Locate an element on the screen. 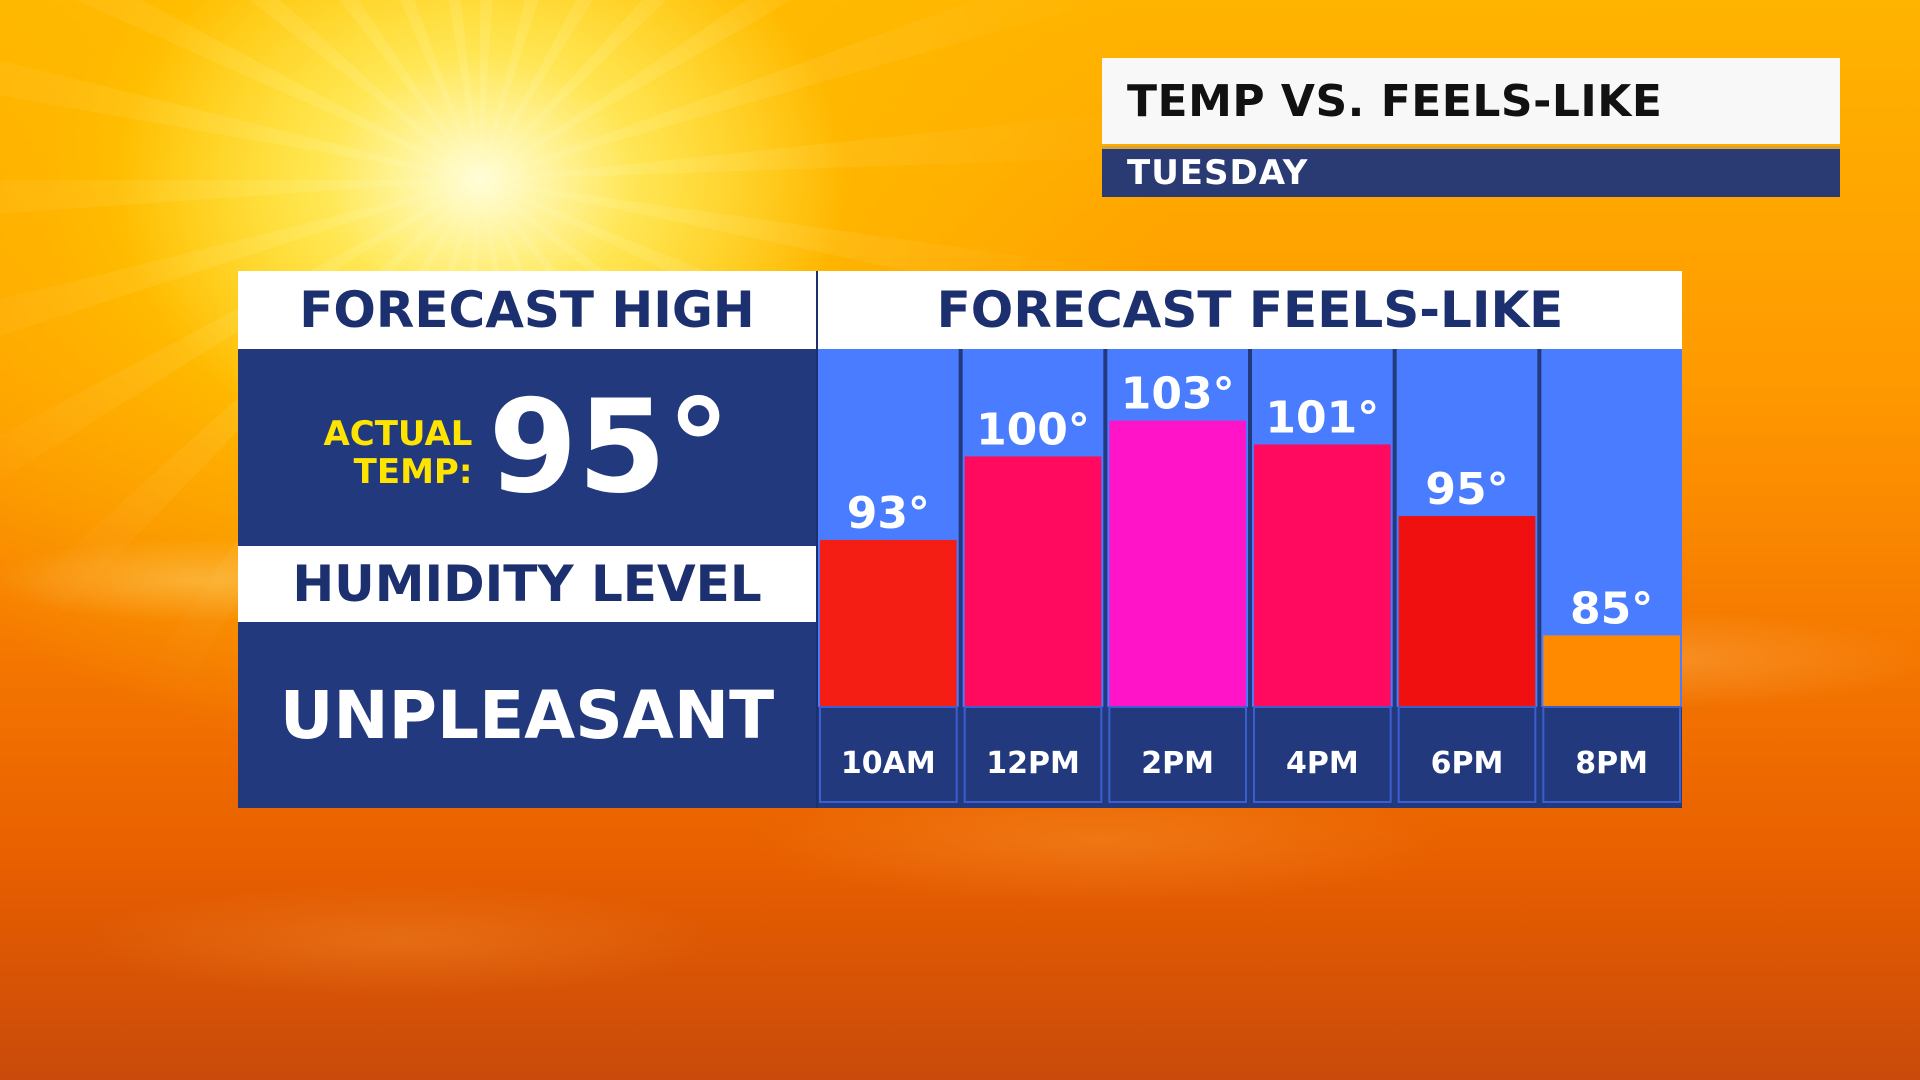 This screenshot has width=1920, height=1080. humidity-box: UNPLEASANT is located at coordinates (527, 715).